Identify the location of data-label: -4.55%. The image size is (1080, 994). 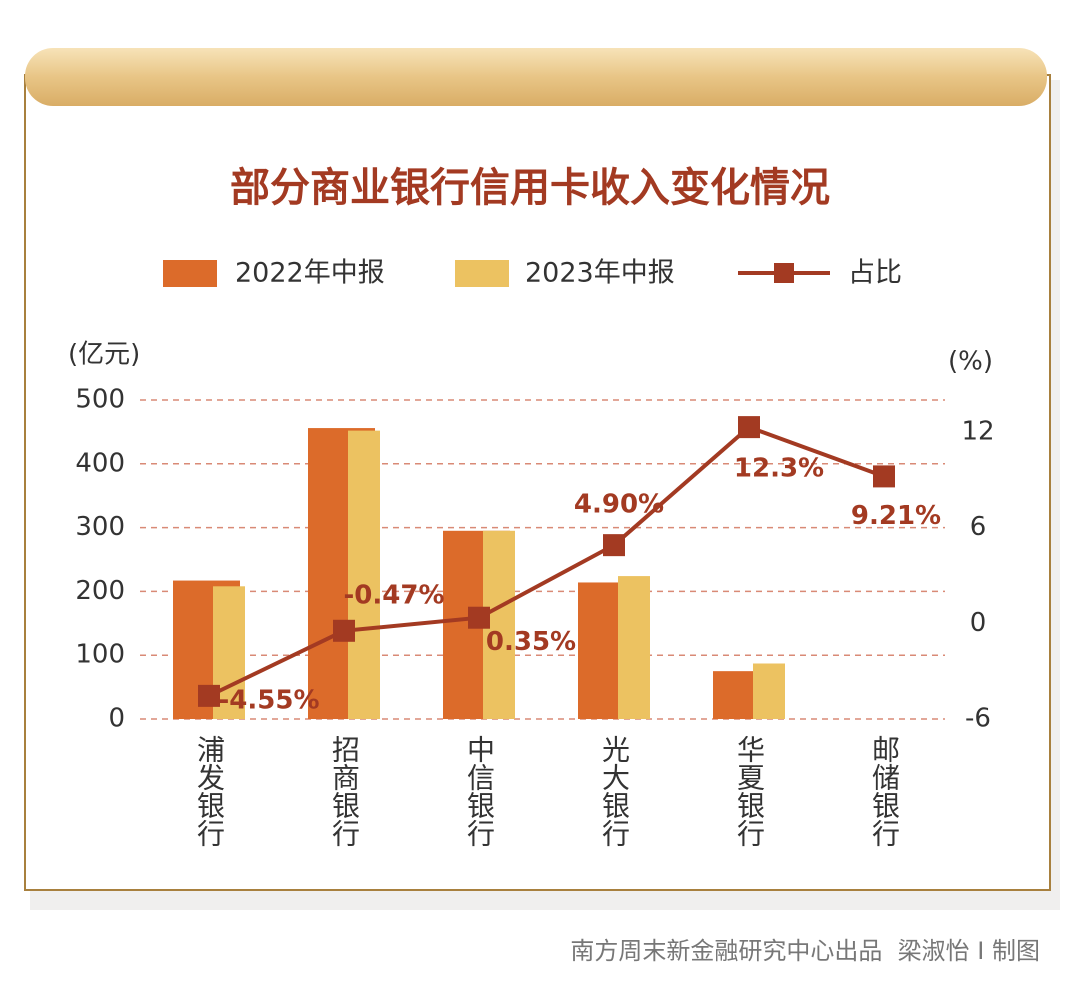
(269, 700).